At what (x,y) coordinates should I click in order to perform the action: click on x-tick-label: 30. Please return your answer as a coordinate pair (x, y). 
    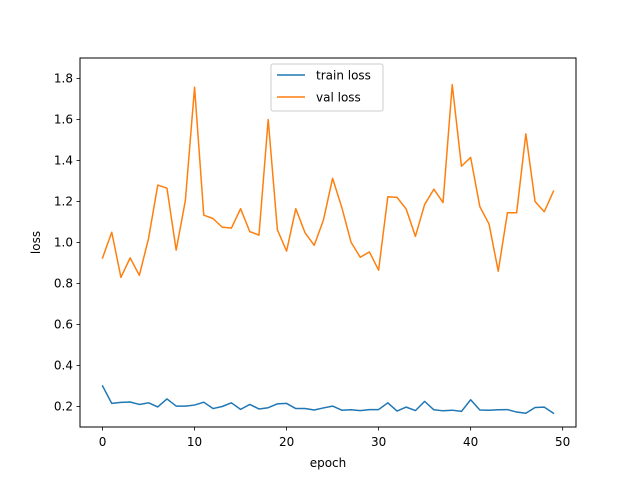
    Looking at the image, I should click on (378, 442).